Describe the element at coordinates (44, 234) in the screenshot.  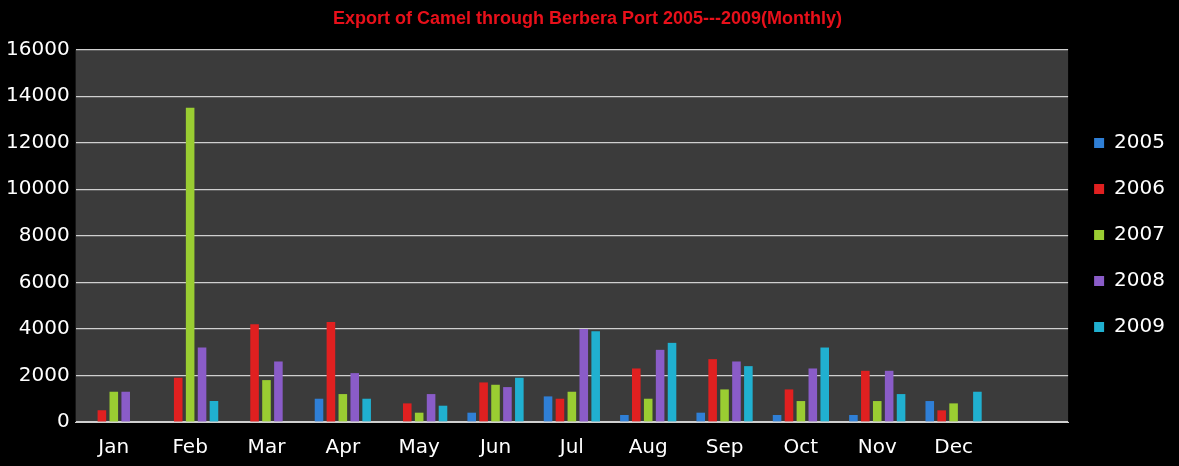
I see `y-tick-label: 8000` at that location.